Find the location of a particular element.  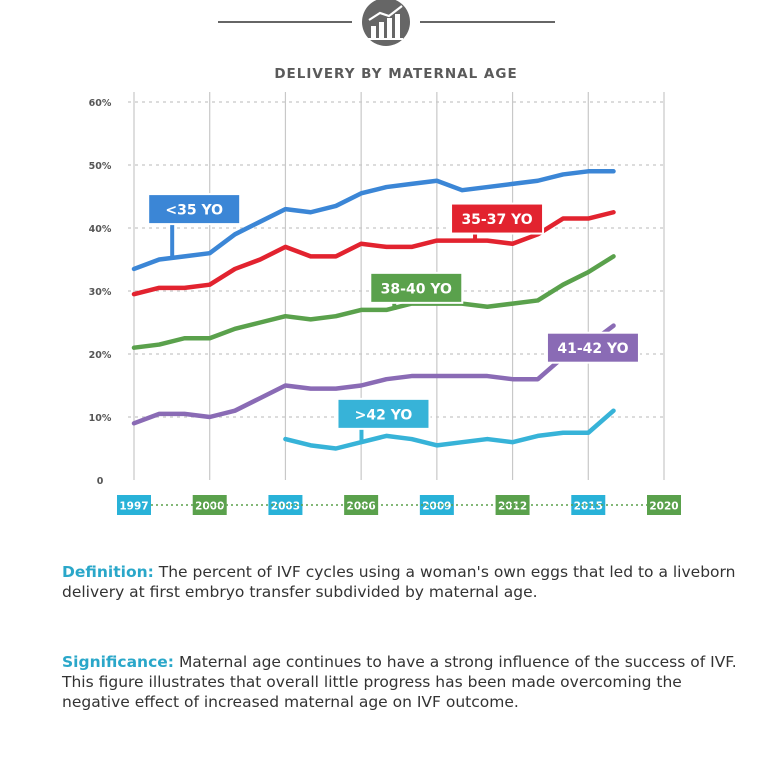

series-label-text: 35-37 YO is located at coordinates (496, 220).